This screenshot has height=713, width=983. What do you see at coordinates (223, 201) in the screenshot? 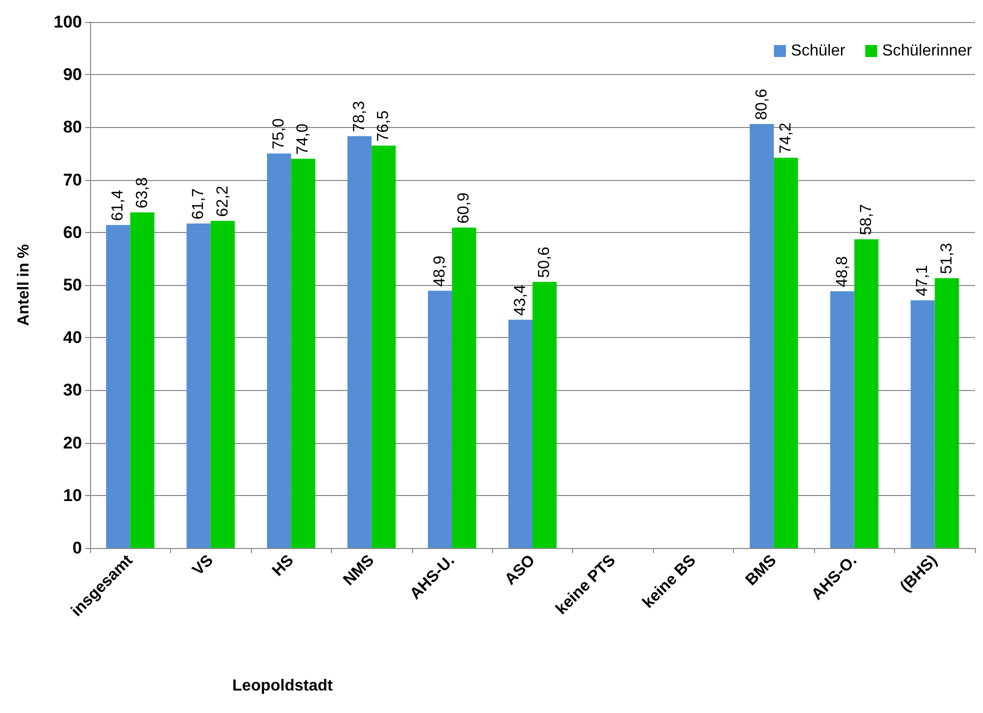
I see `data-label: 62,2` at bounding box center [223, 201].